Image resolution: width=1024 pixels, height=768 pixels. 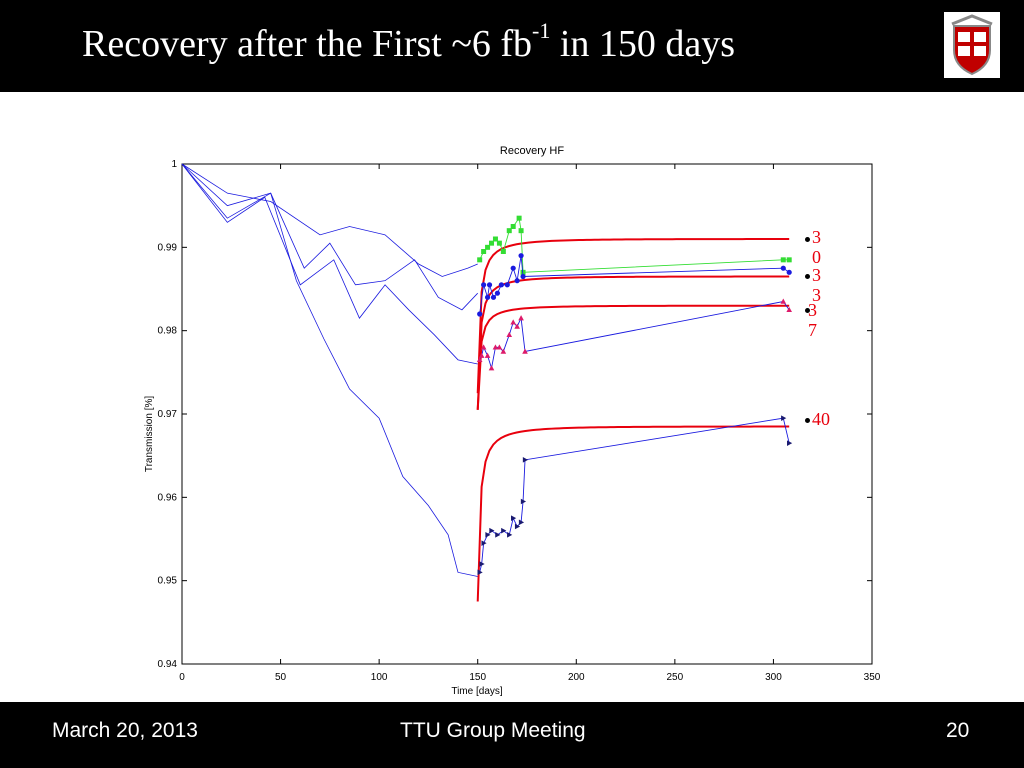 I want to click on y-tick-label: 1, so click(x=174, y=164).